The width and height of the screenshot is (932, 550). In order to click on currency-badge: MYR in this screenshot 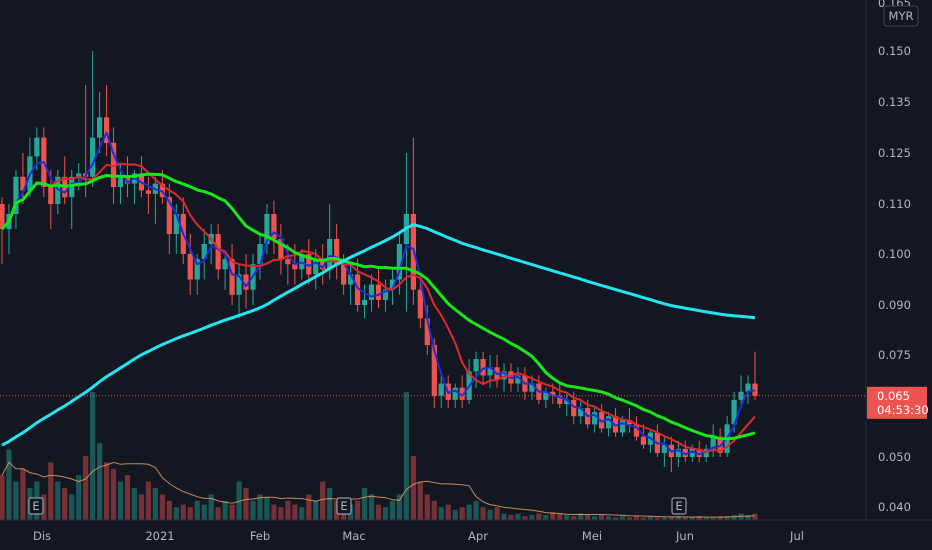, I will do `click(901, 16)`.